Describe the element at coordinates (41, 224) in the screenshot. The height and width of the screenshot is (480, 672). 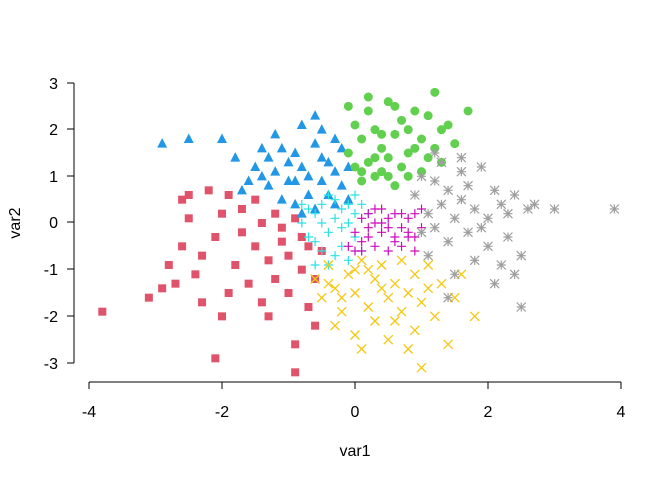
I see `y-axis: -3 -2 -1 0 1 2 3 var2` at that location.